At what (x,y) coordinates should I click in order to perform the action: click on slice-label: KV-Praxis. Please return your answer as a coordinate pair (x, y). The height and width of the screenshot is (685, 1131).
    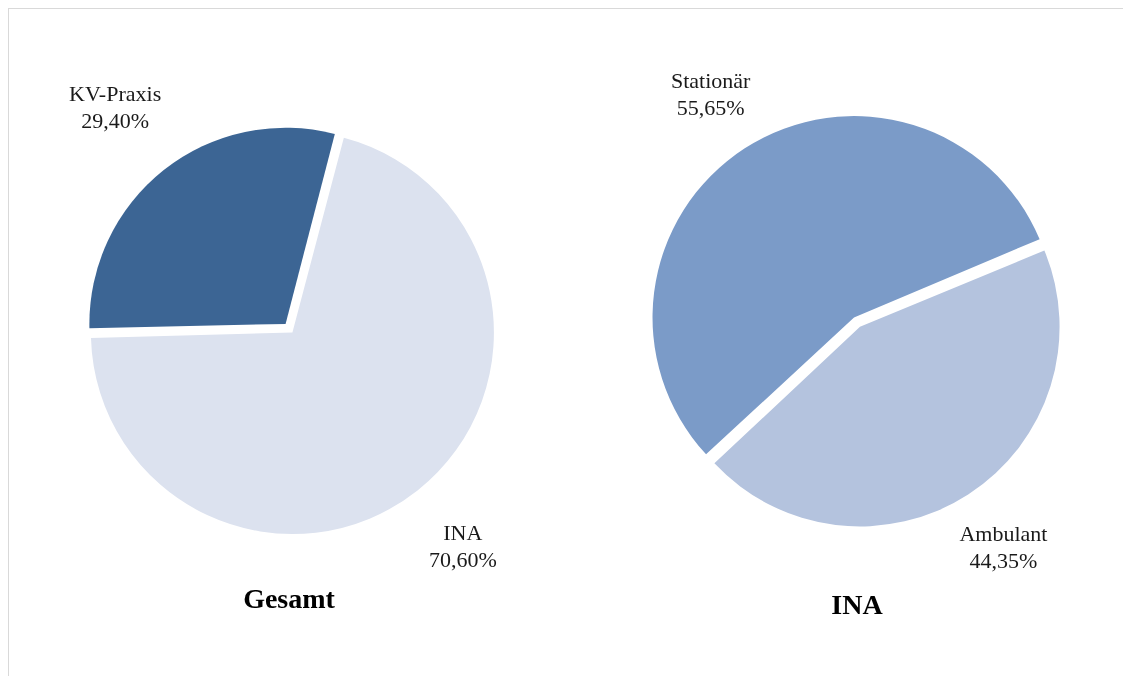
    Looking at the image, I should click on (115, 93).